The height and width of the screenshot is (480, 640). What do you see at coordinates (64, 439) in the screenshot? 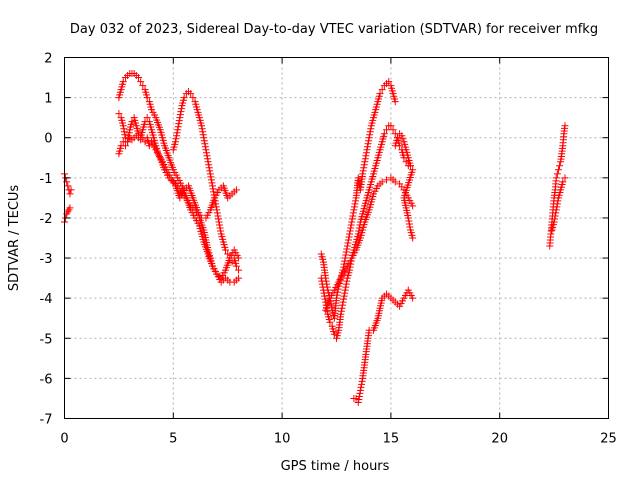
I see `x-tick-label: 0` at bounding box center [64, 439].